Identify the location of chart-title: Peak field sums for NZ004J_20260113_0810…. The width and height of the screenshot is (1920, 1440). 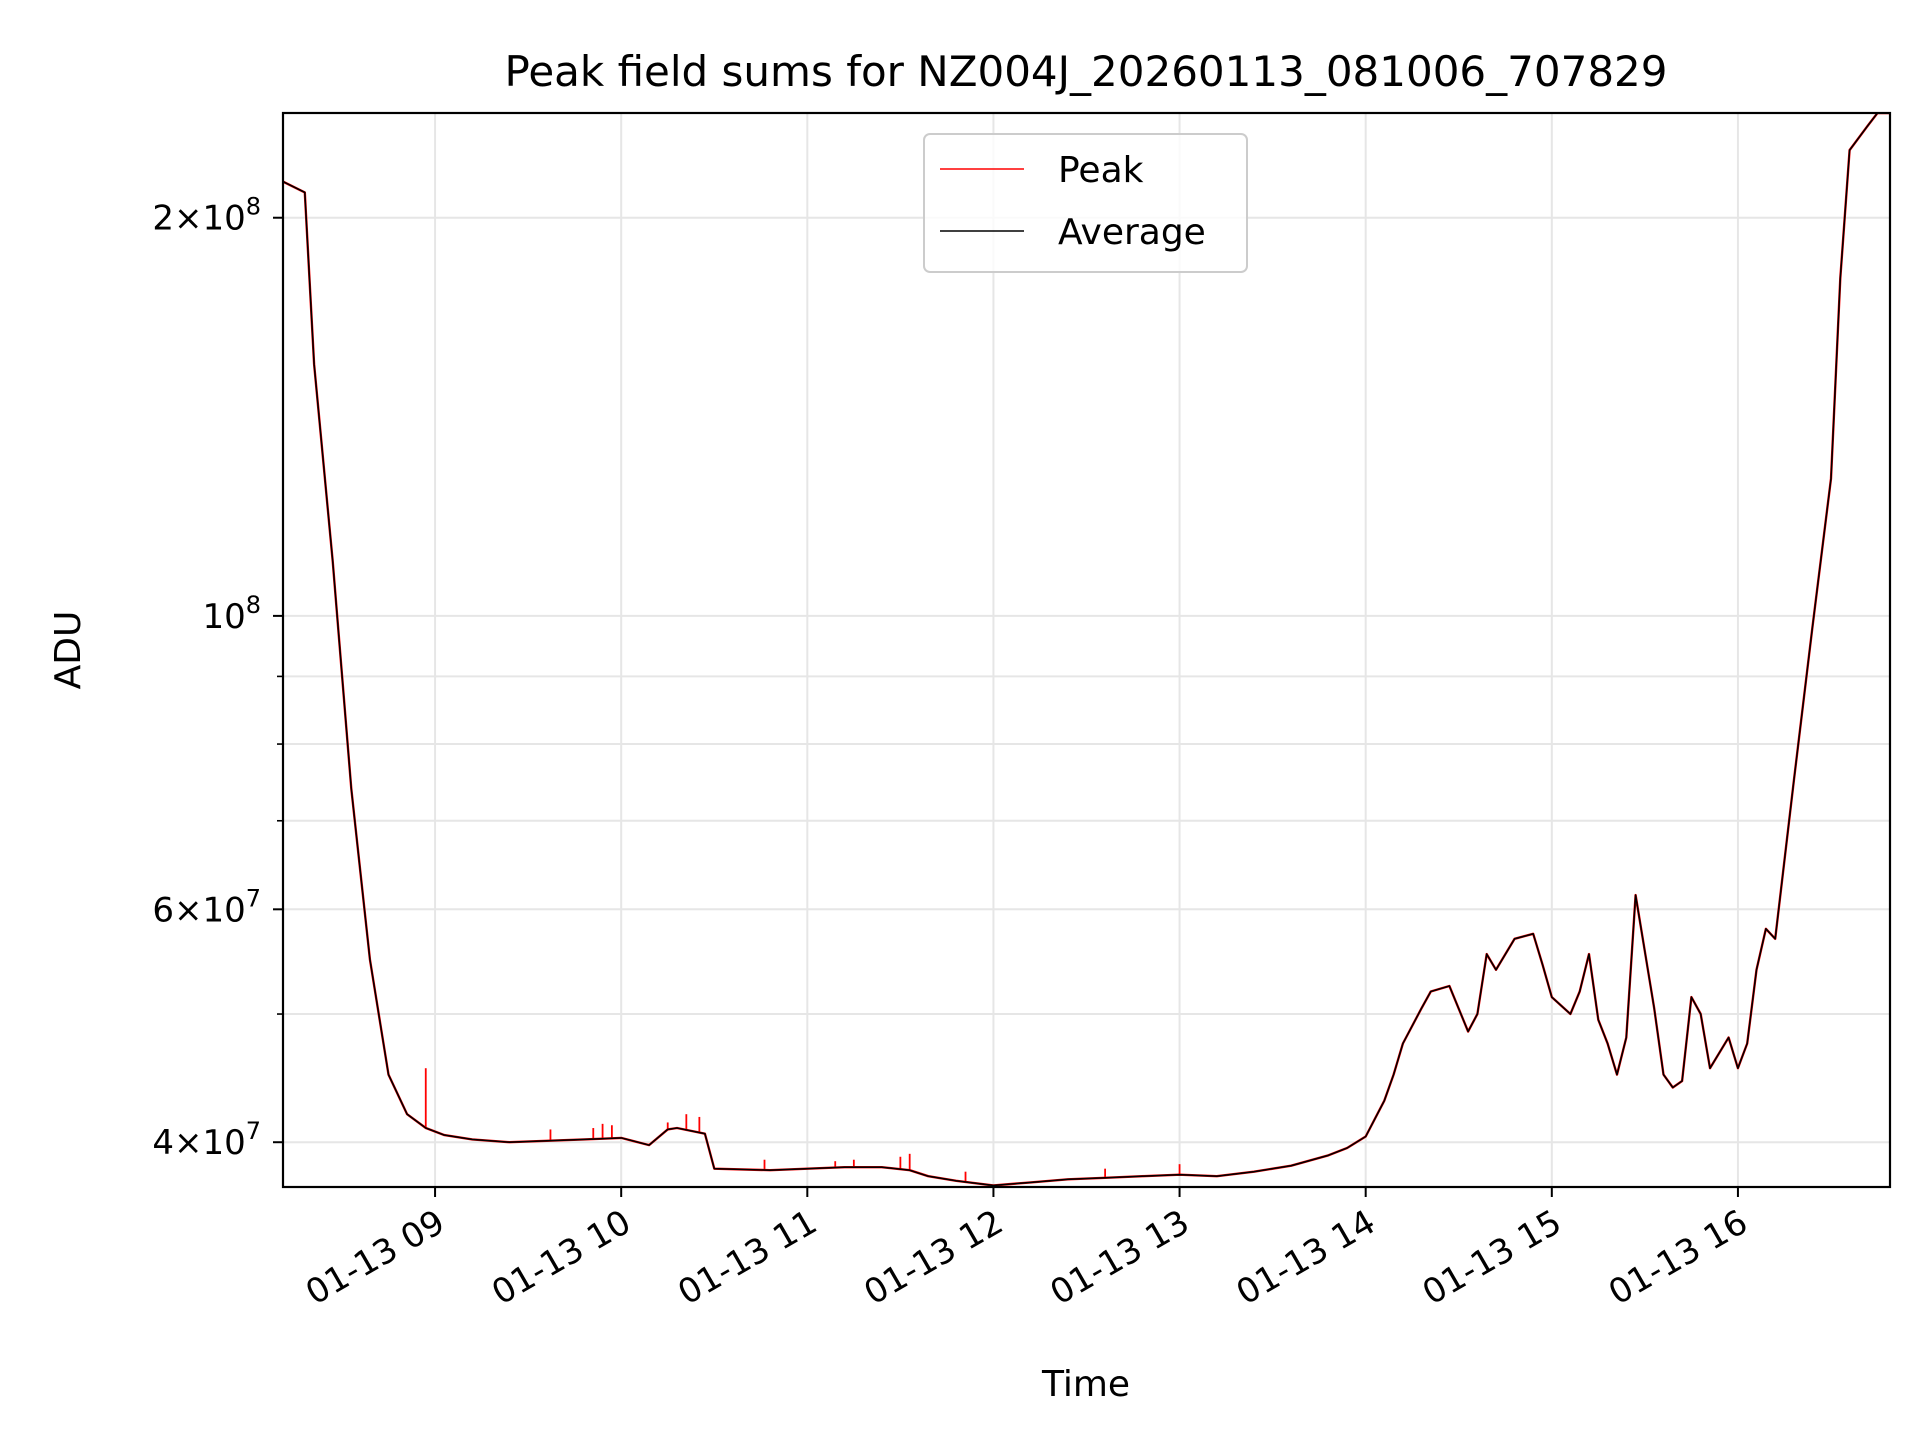
(1086, 71).